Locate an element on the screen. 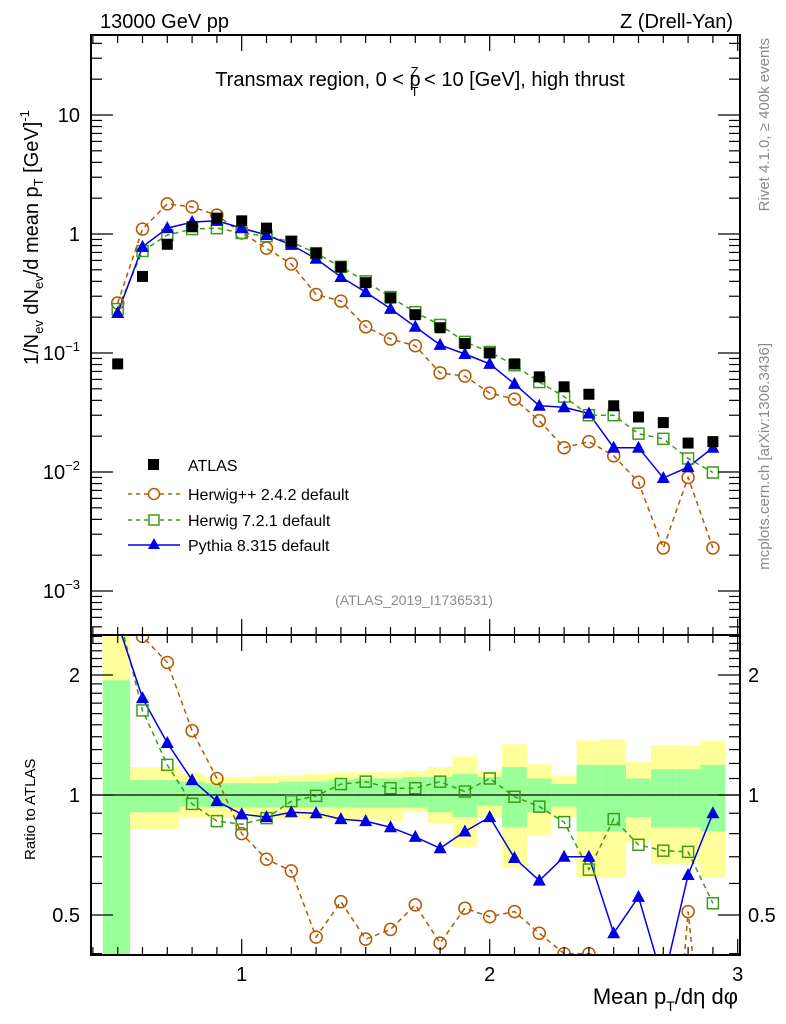 The height and width of the screenshot is (1024, 786). legend-marker-pythia is located at coordinates (154, 543).